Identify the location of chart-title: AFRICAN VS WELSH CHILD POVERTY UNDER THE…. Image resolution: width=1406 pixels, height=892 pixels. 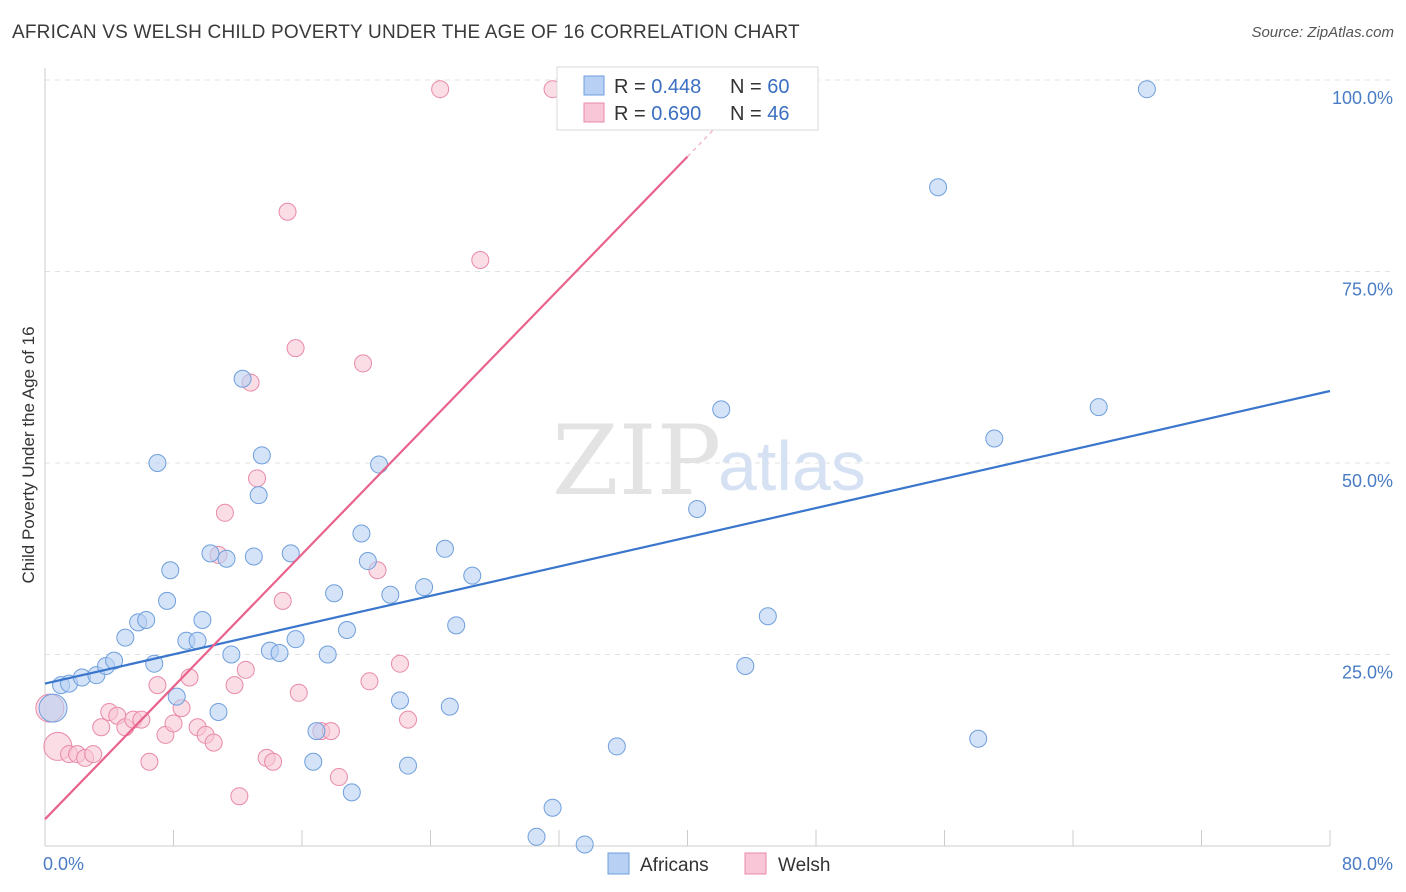
(406, 32).